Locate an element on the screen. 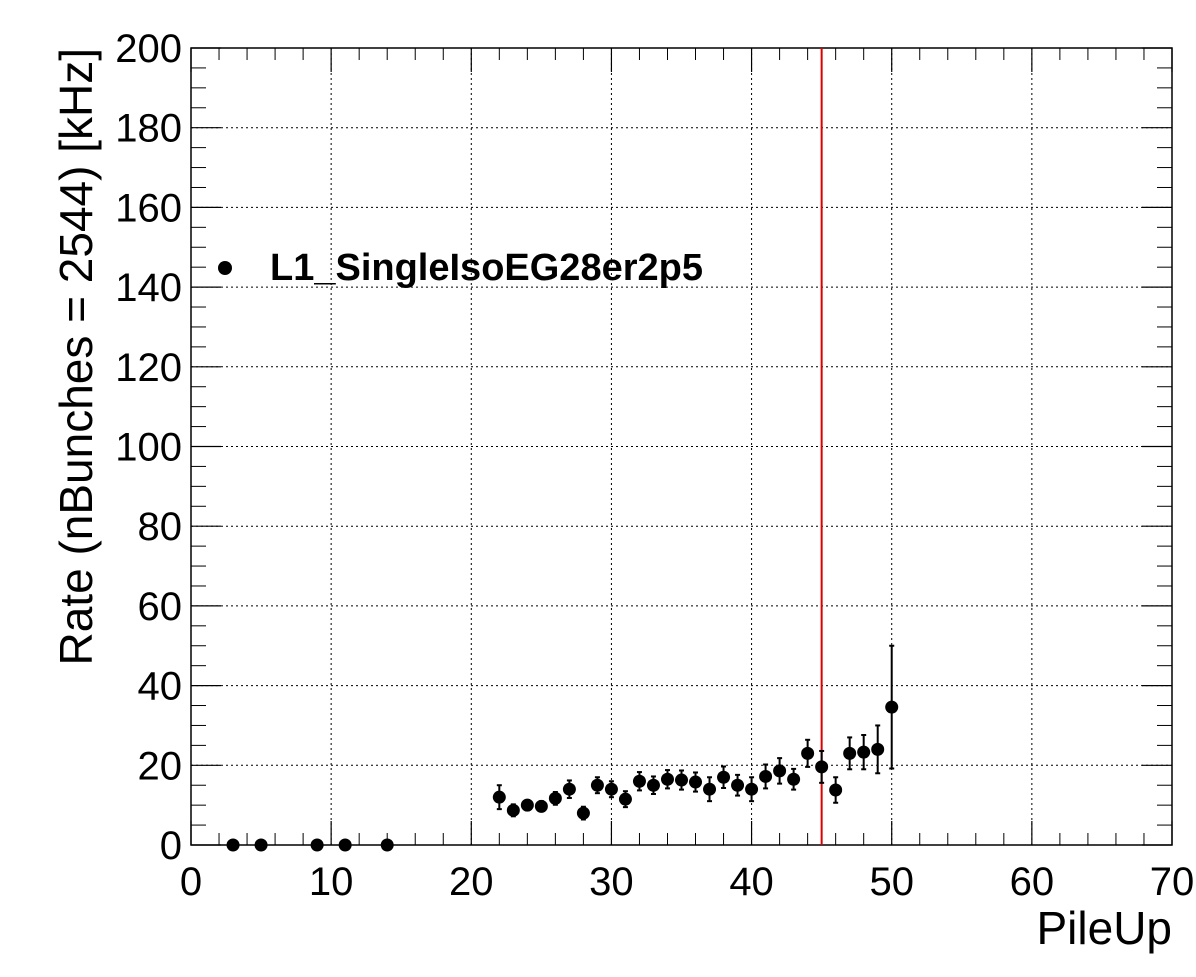 This screenshot has height=977, width=1196. x-tick-label: 70 is located at coordinates (1172, 882).